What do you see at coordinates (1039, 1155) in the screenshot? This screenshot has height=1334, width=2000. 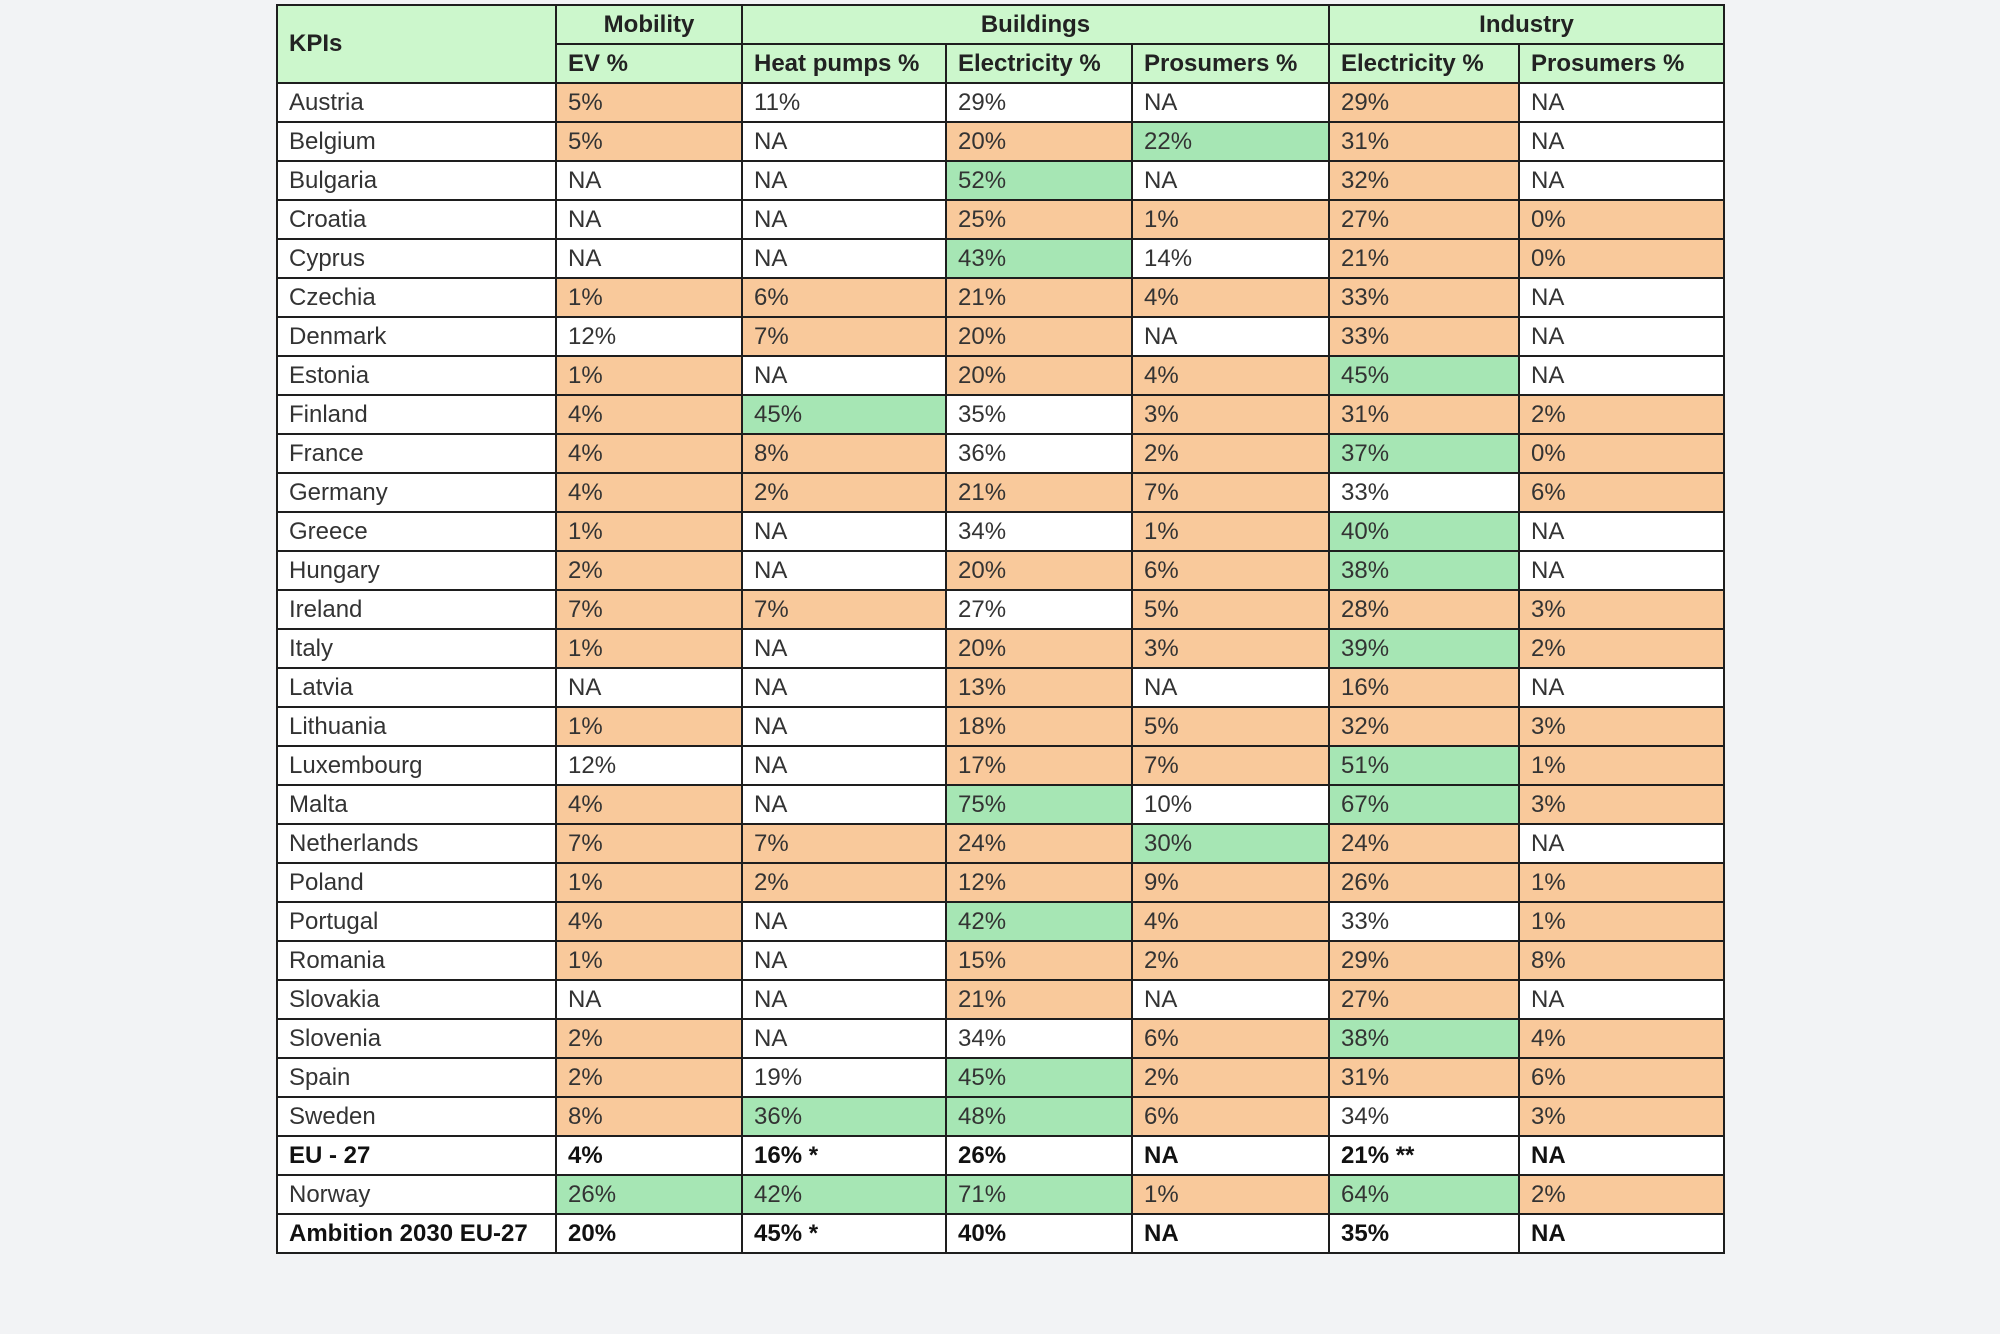 I see `table-cell: 26%` at bounding box center [1039, 1155].